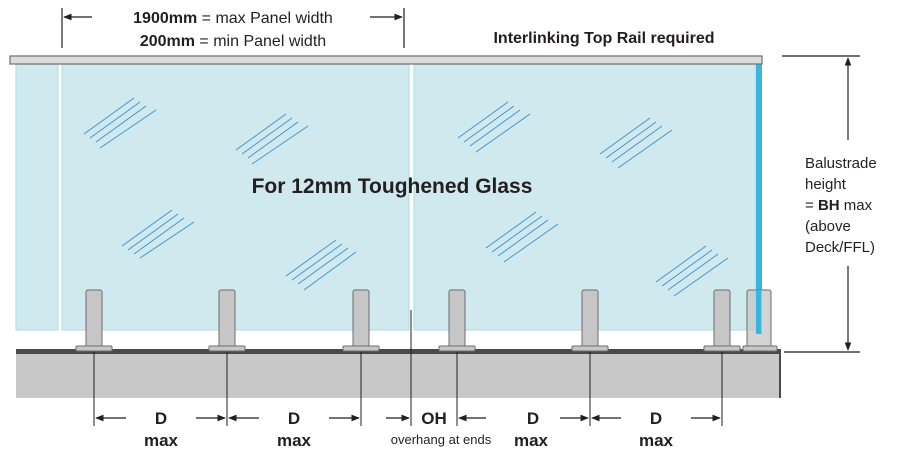 The image size is (909, 450). What do you see at coordinates (434, 418) in the screenshot?
I see `overhang-label-top: OH` at bounding box center [434, 418].